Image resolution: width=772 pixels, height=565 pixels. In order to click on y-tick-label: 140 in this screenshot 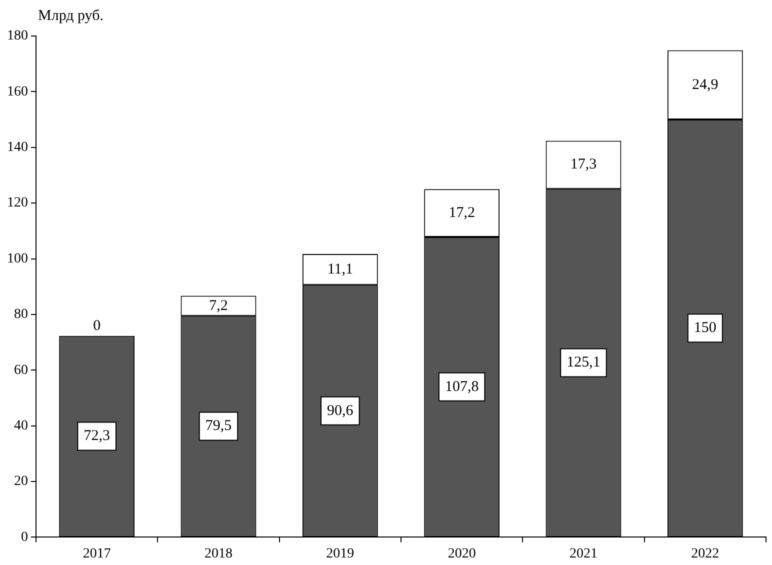, I will do `click(17, 148)`.